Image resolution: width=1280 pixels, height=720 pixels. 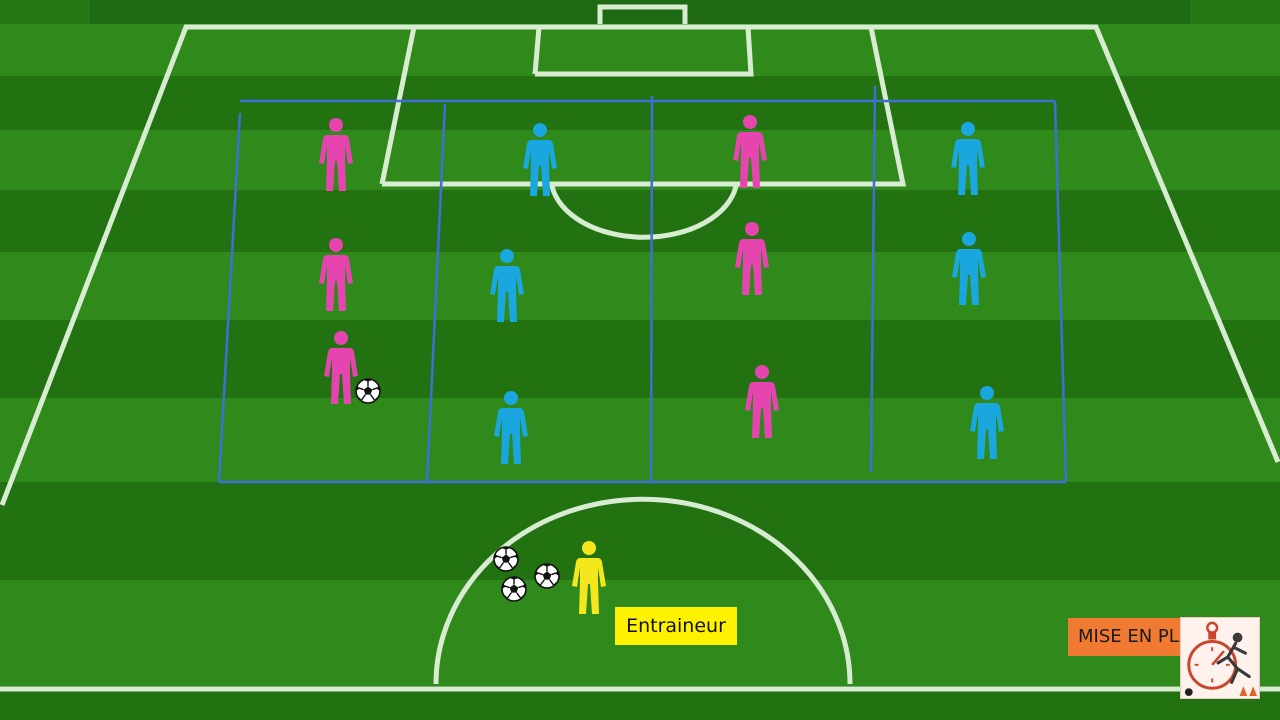 I want to click on stopwatch-footballer-logo-icon, so click(x=1220, y=658).